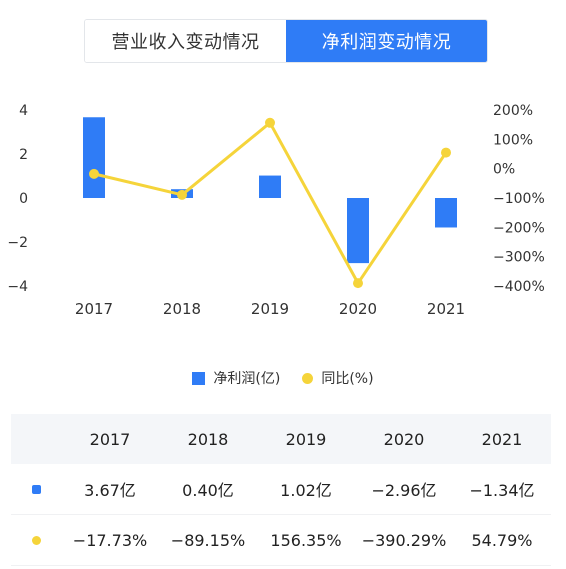  I want to click on chart-legend: 净利润(亿) 同比(%), so click(283, 378).